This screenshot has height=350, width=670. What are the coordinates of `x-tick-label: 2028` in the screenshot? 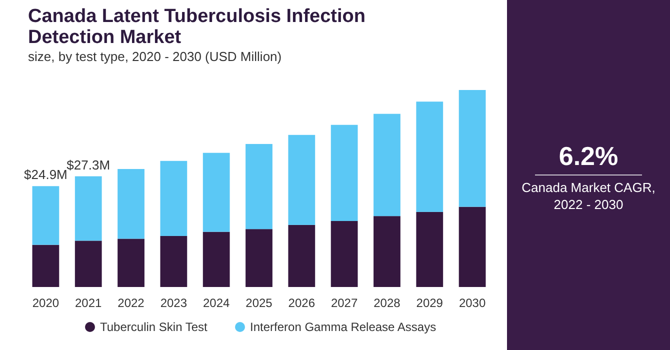 It's located at (387, 303).